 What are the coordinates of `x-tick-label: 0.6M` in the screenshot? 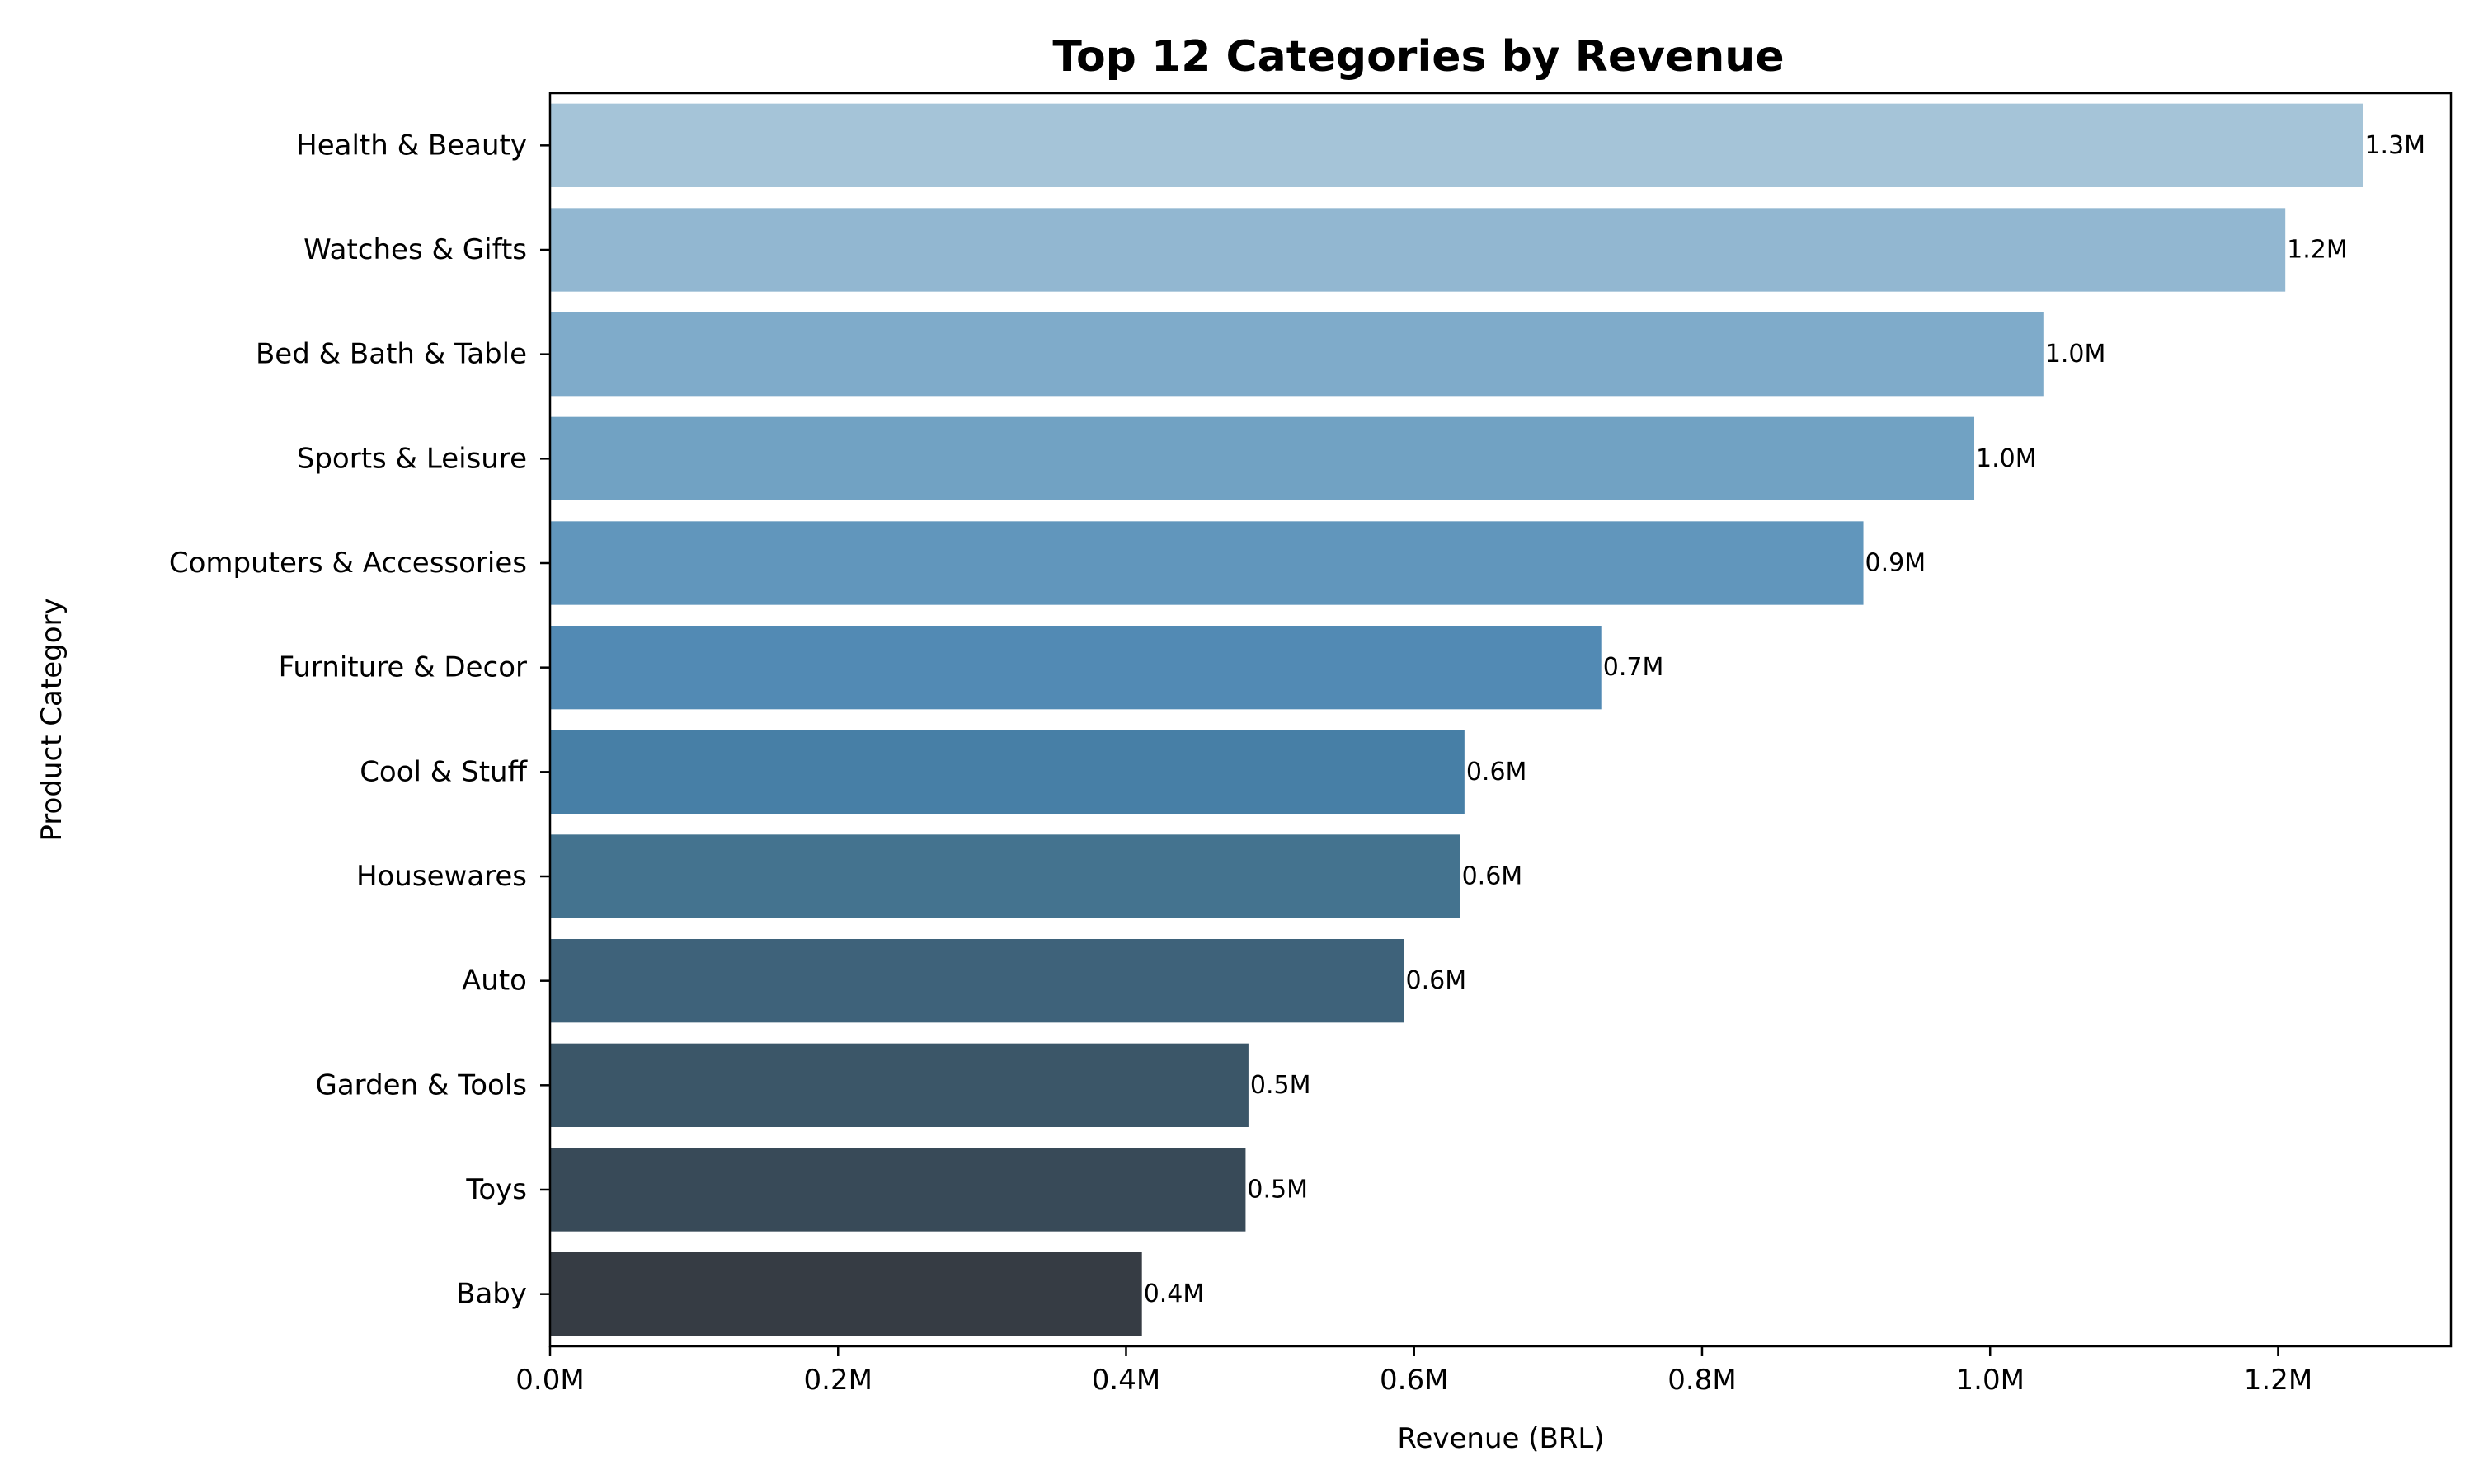 It's located at (1414, 1380).